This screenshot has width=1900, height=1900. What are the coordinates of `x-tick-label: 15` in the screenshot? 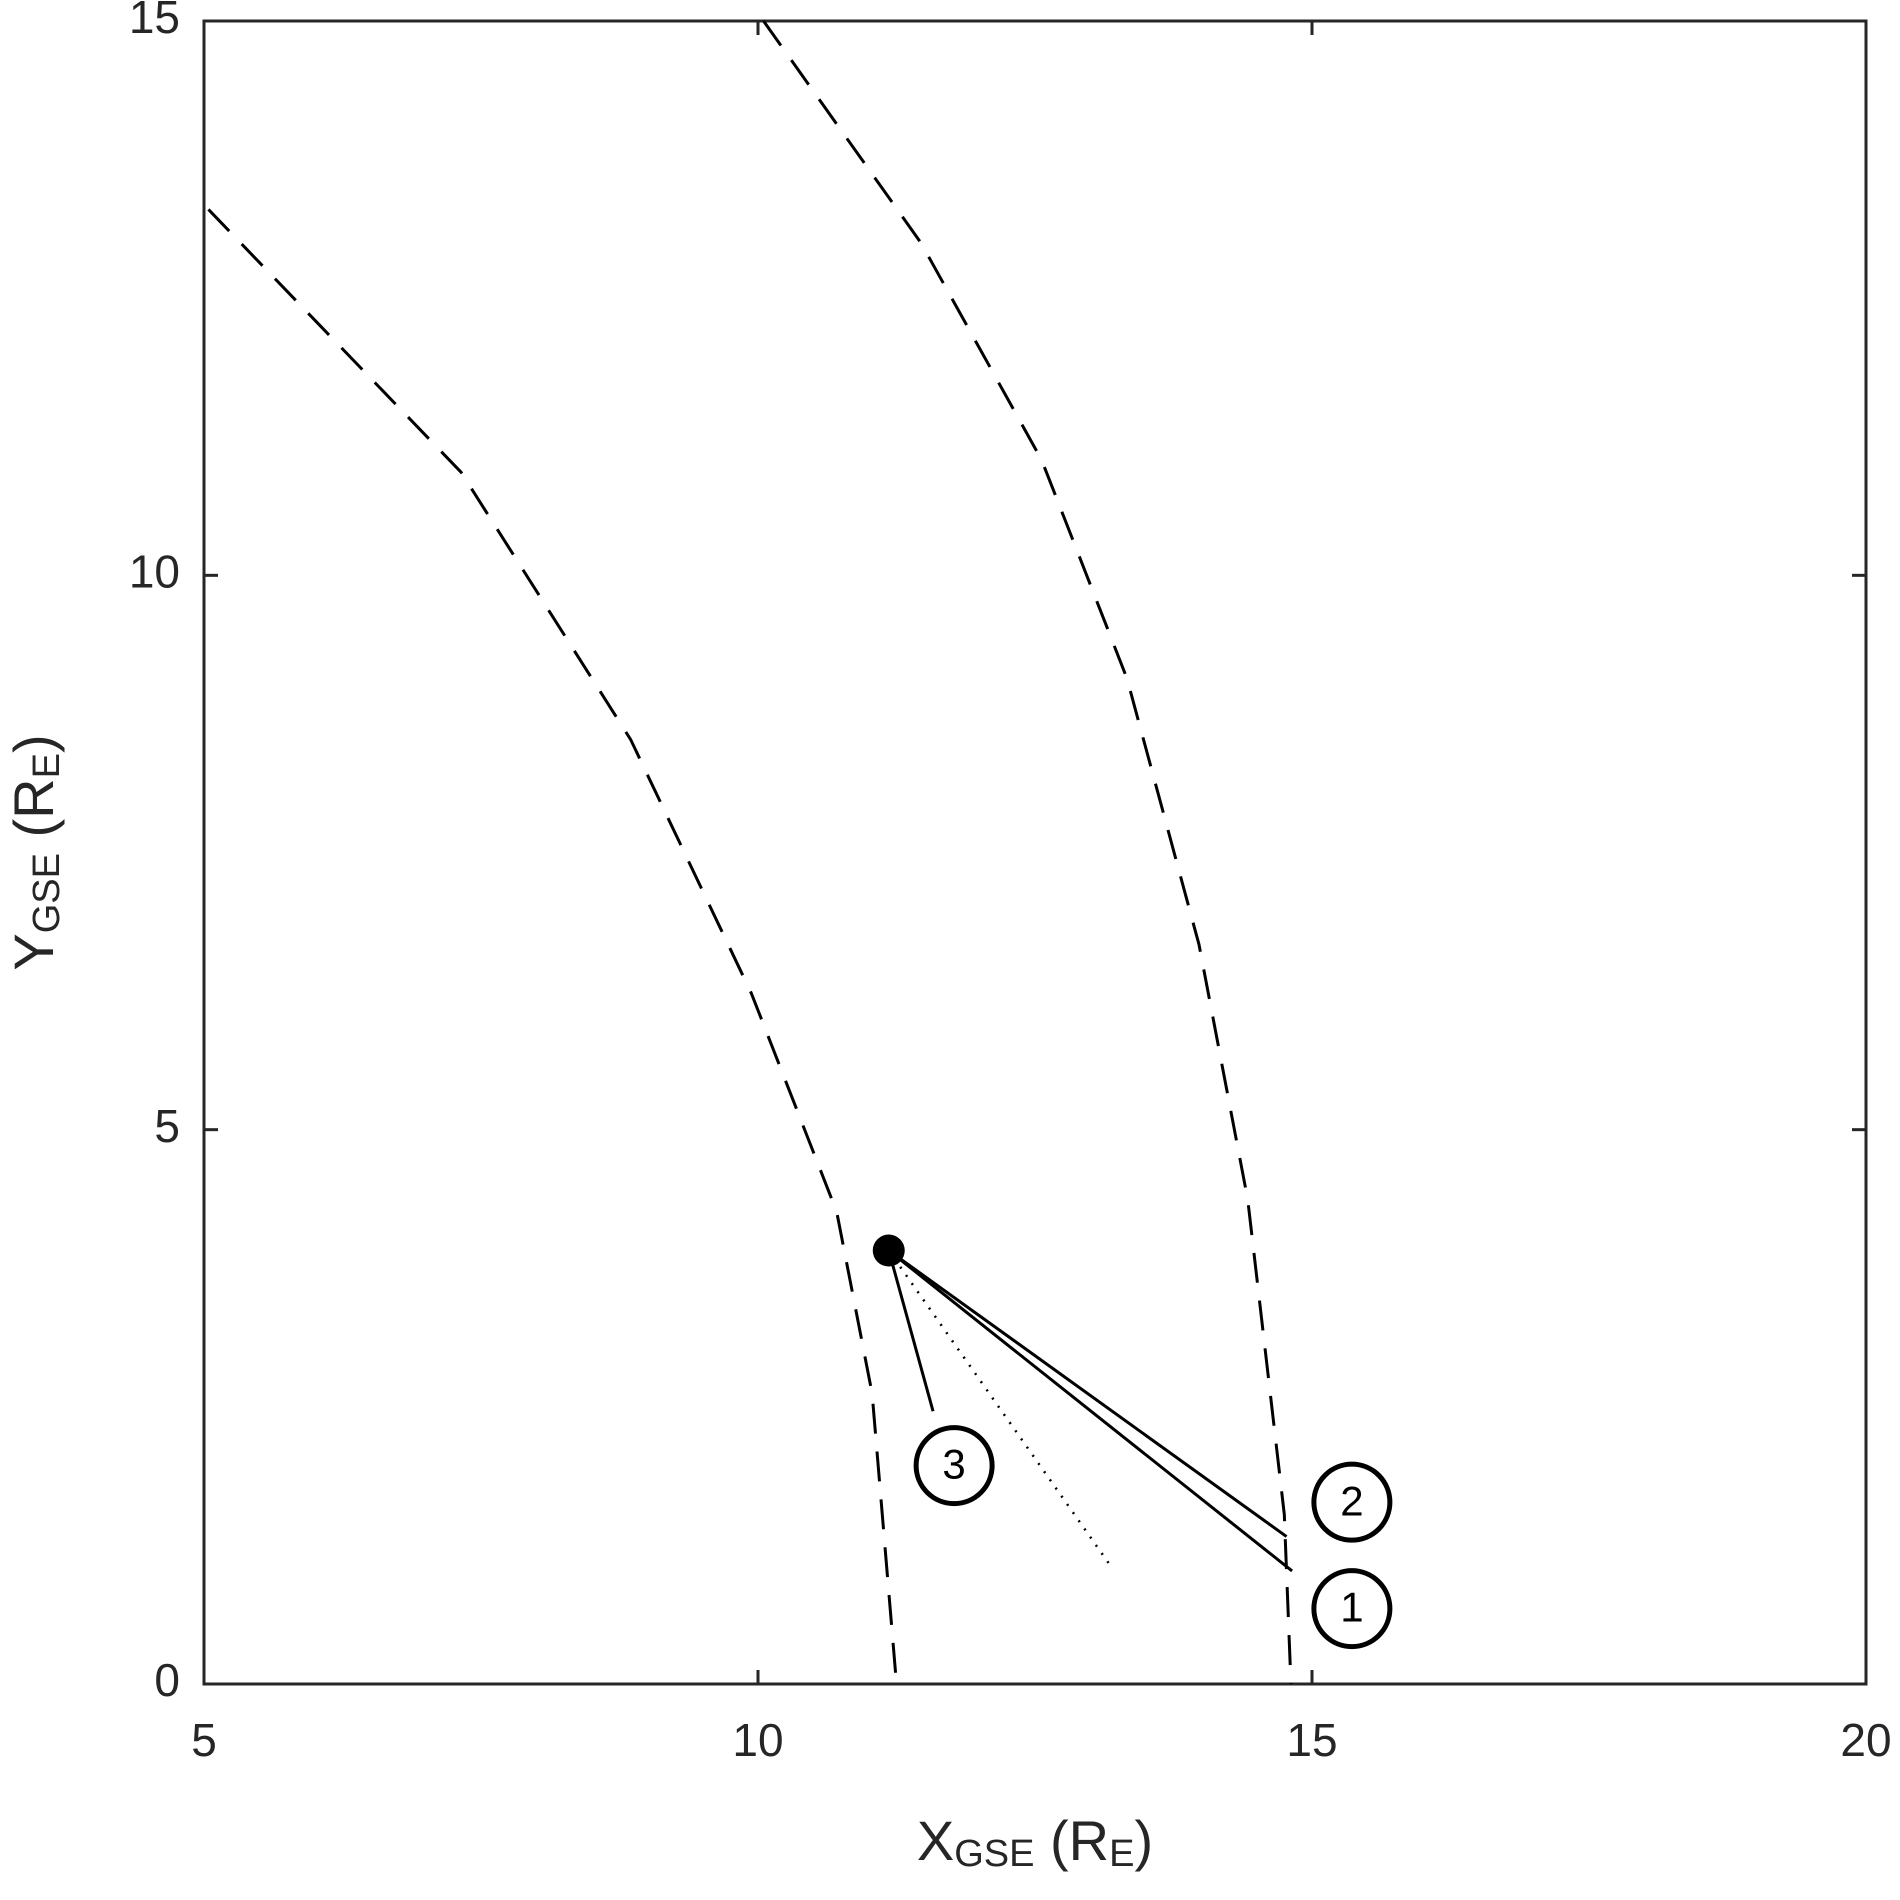 It's located at (1311, 1740).